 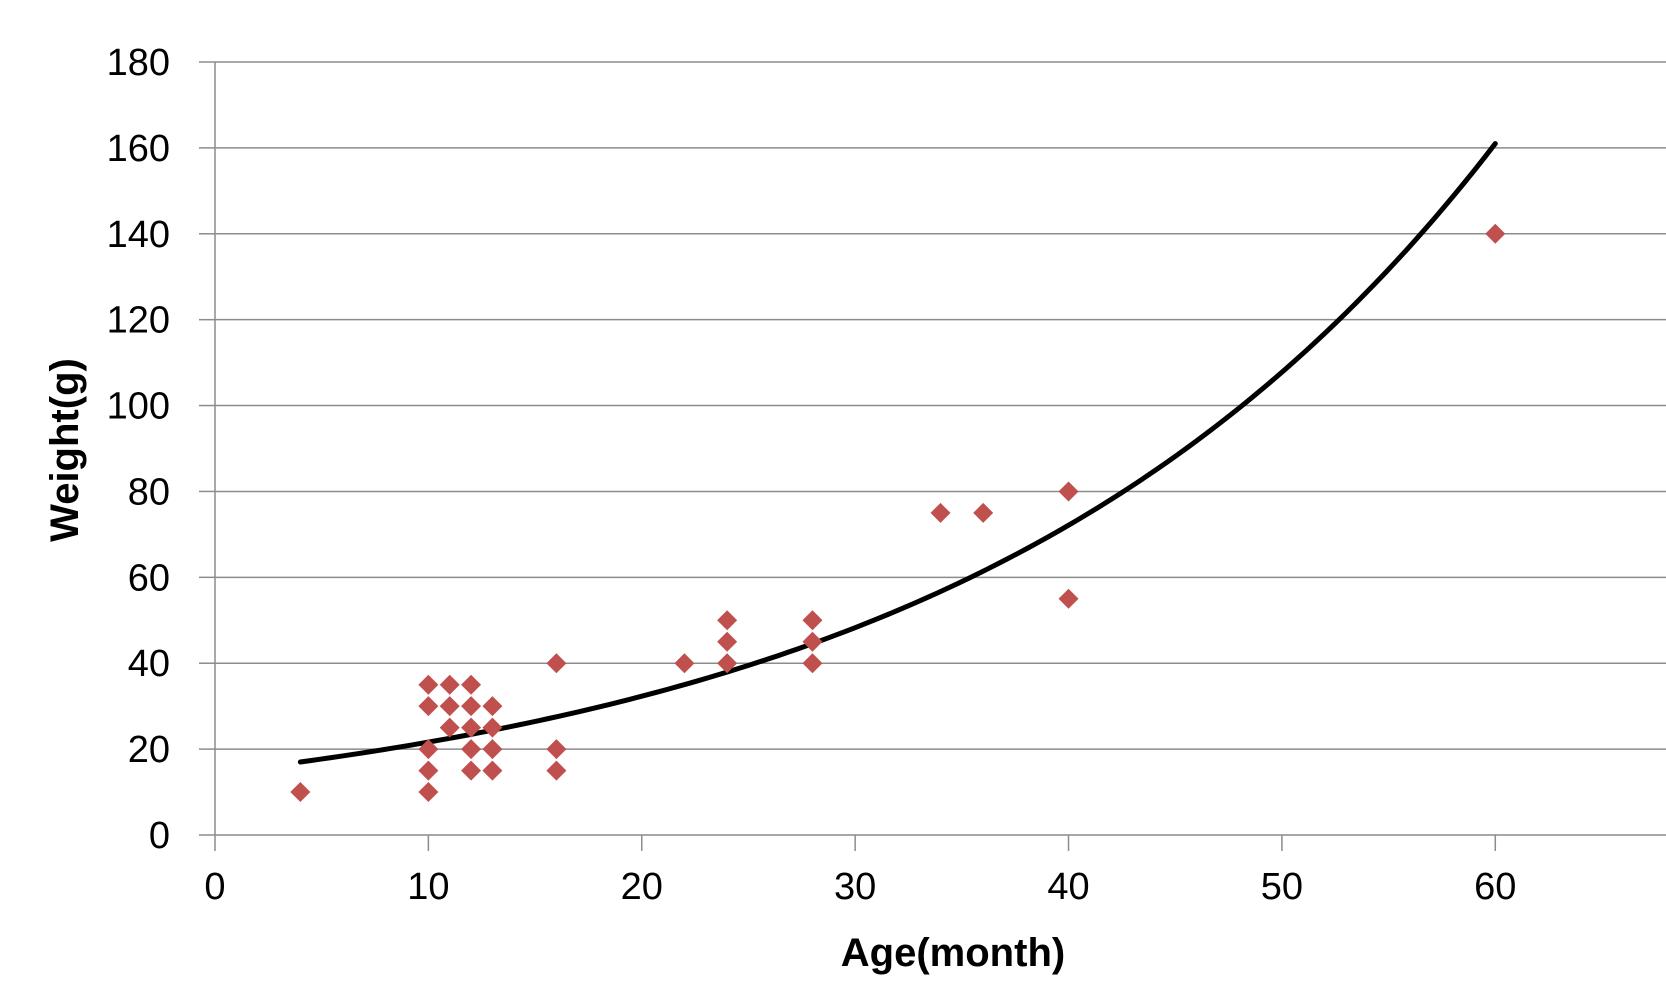 I want to click on x-tick-label: 0, so click(x=214, y=887).